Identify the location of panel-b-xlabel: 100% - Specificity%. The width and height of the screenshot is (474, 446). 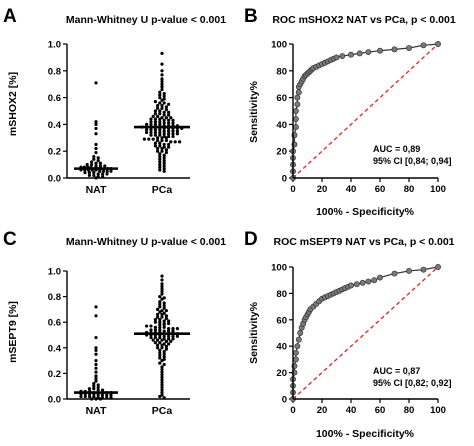
(365, 212).